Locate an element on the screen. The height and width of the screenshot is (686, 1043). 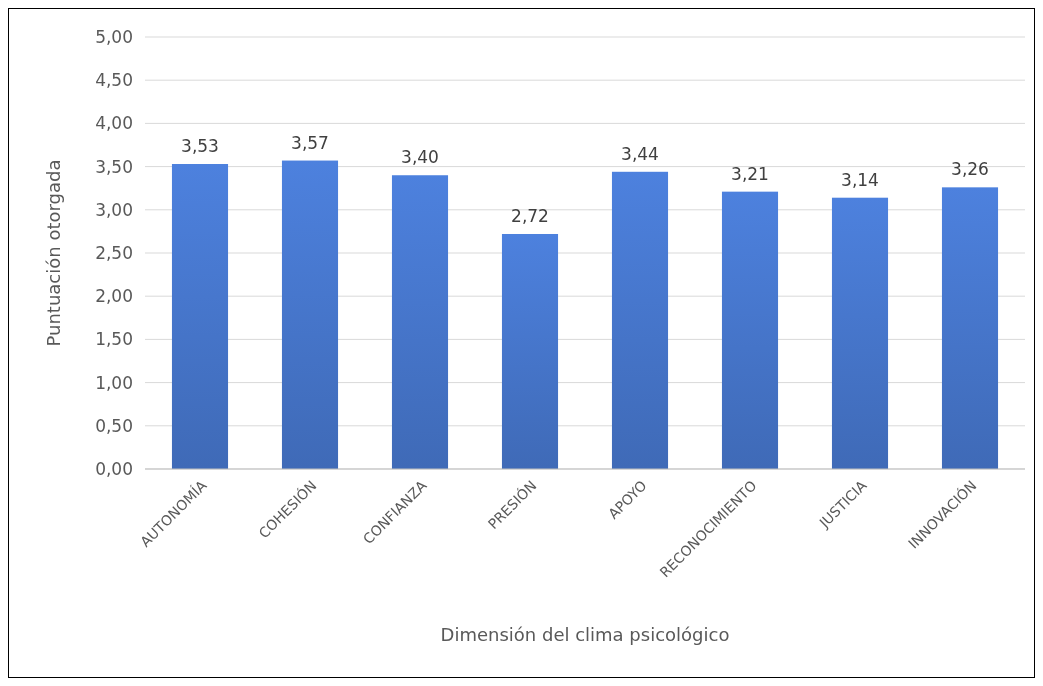
y-tick-label: 5,00 is located at coordinates (114, 36).